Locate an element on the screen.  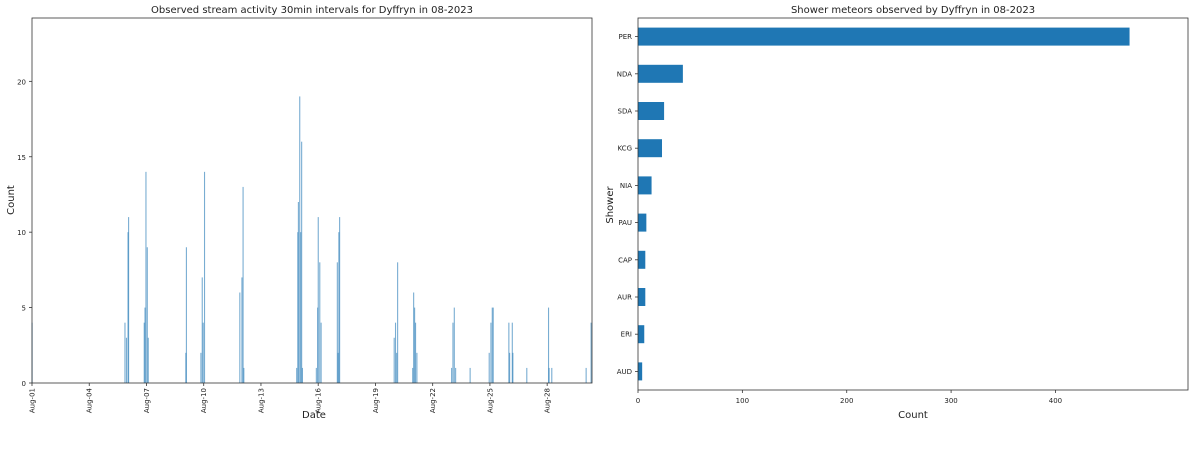
x-tick-label: 200 is located at coordinates (846, 401).